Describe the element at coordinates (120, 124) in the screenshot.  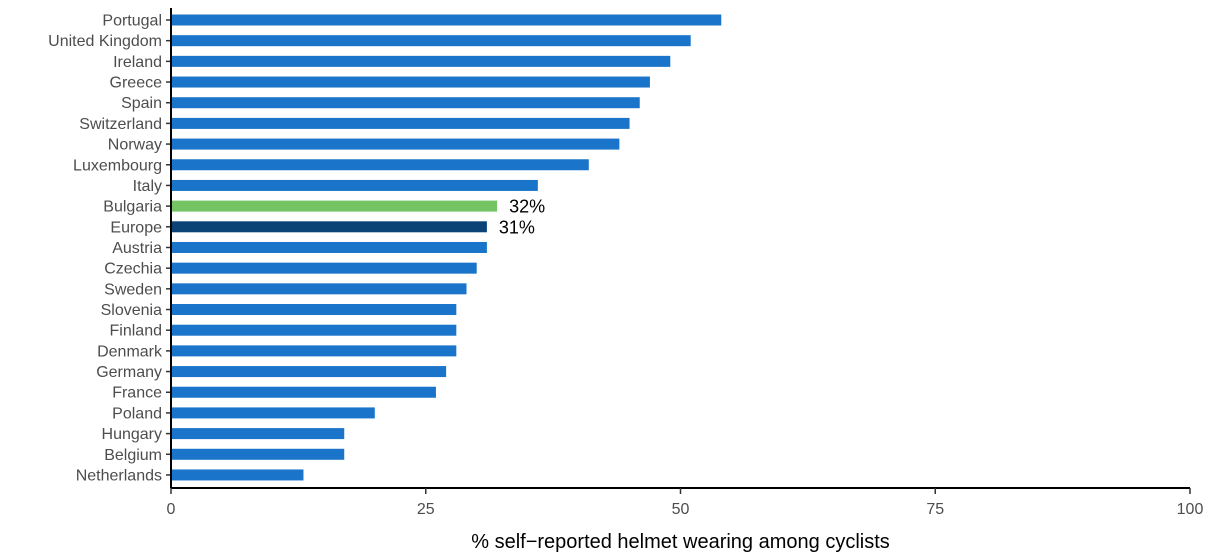
I see `category-label-switzerland: Switzerland` at that location.